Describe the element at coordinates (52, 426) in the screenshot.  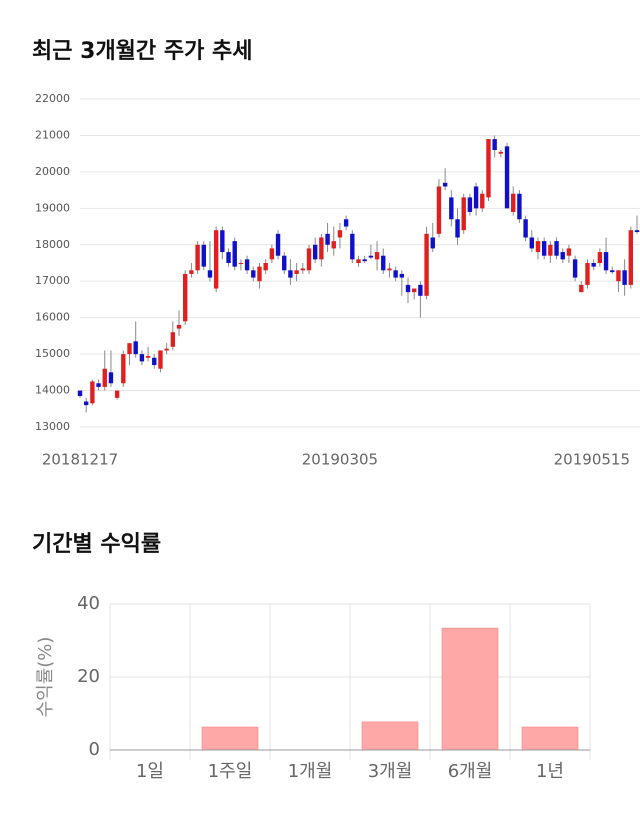
I see `y-tick-label: 13000` at that location.